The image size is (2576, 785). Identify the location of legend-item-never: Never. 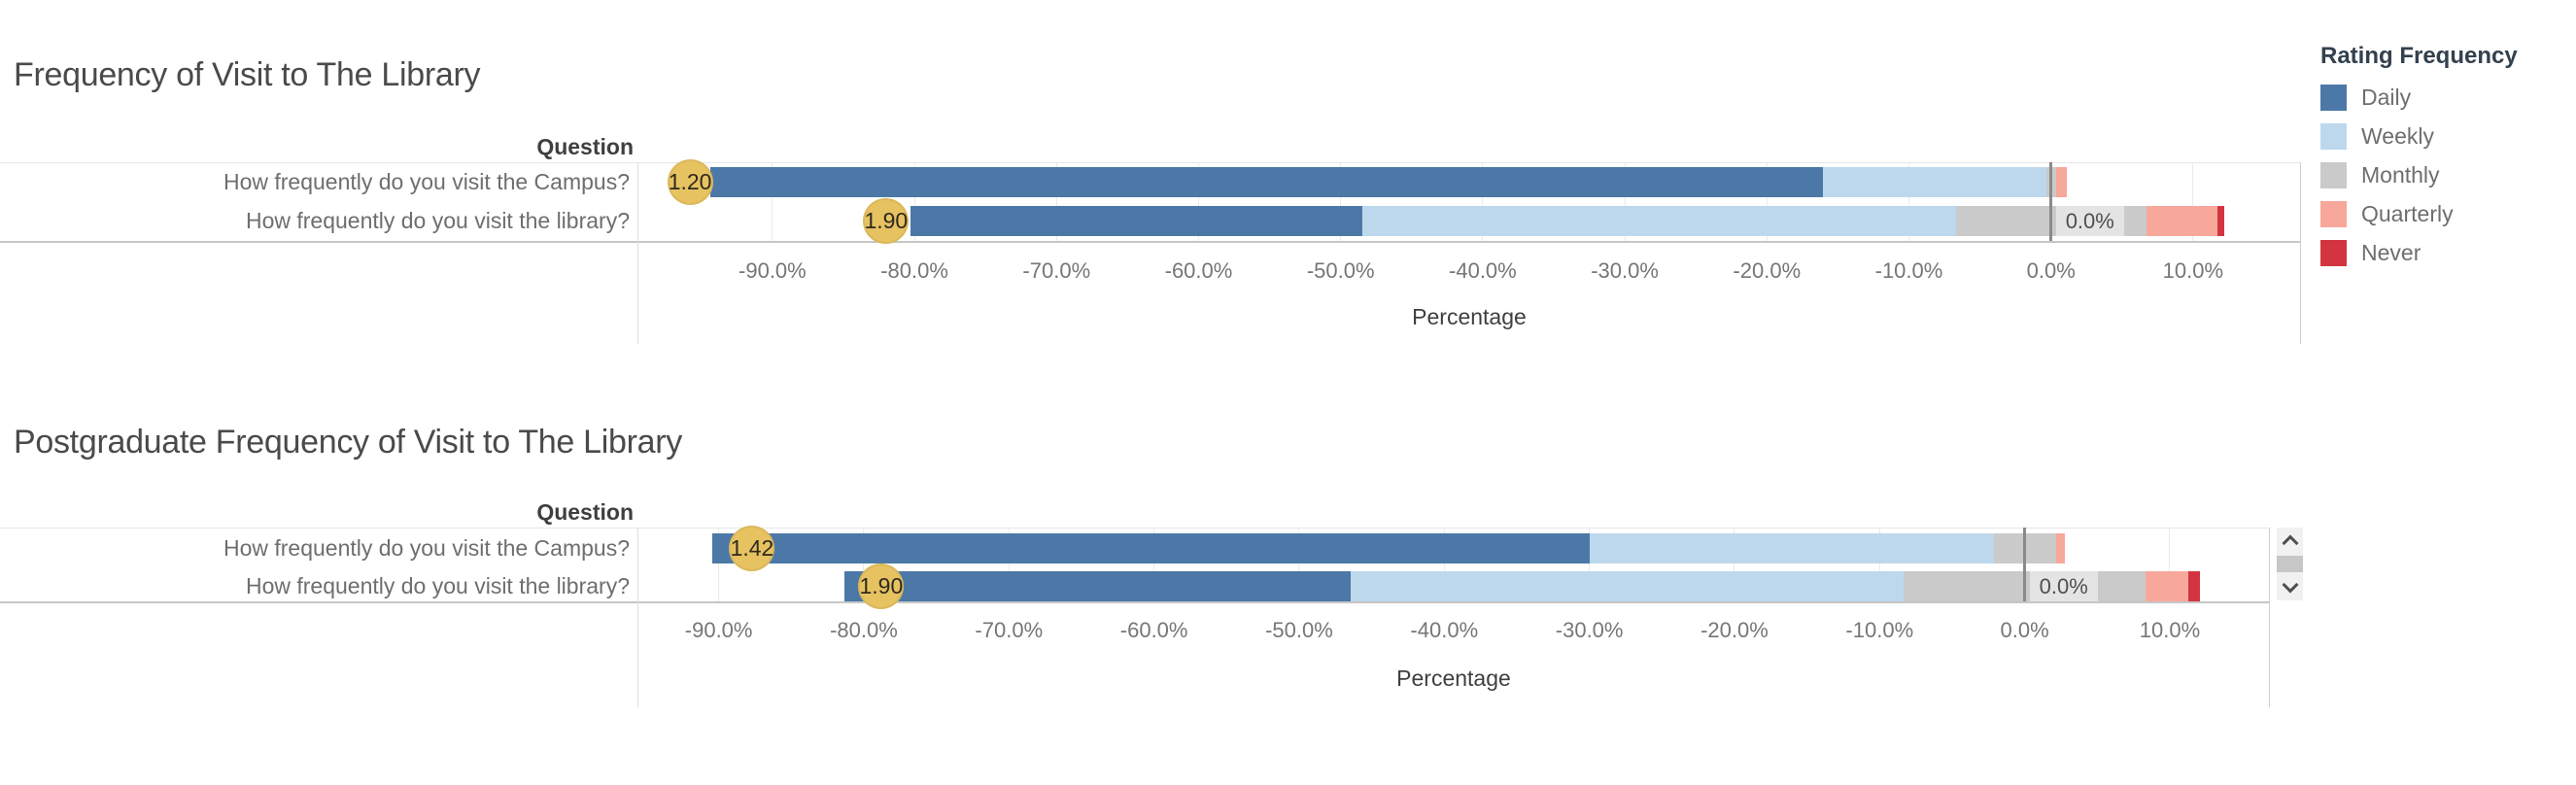
(2441, 253).